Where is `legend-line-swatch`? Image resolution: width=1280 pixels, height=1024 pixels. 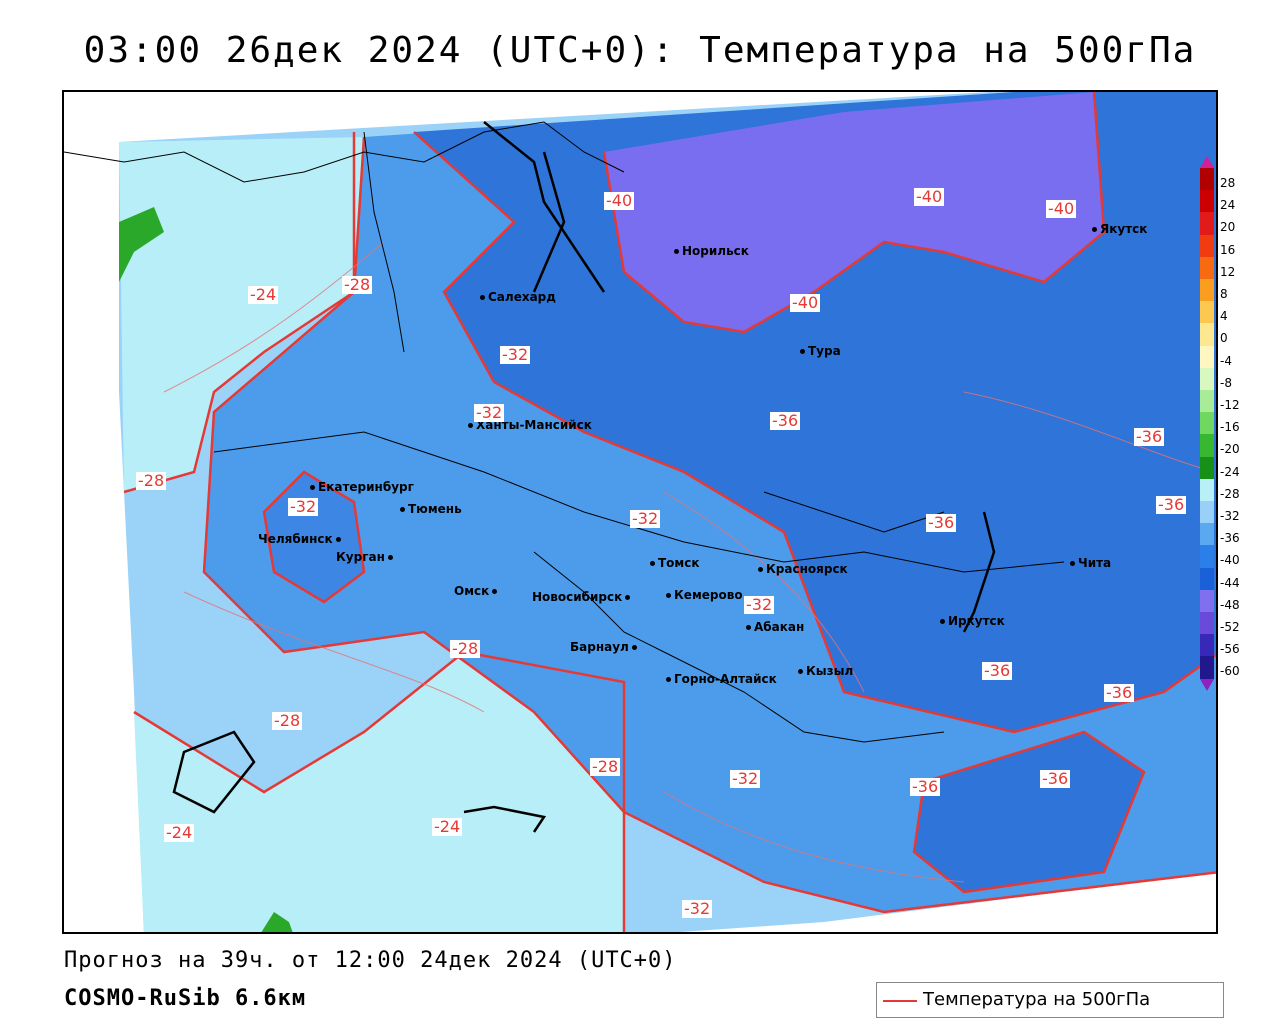 legend-line-swatch is located at coordinates (900, 1001).